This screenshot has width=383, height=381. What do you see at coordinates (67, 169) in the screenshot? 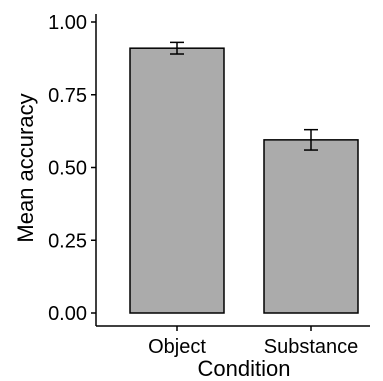
I see `y-tick-label: 0.50` at bounding box center [67, 169].